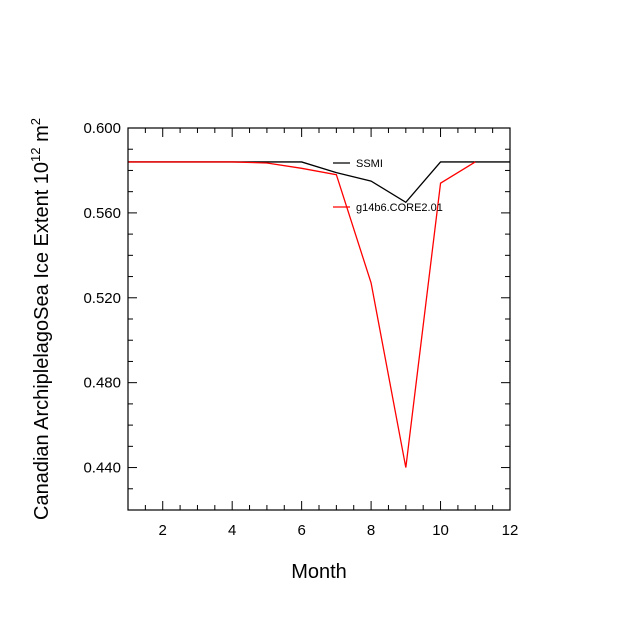 This screenshot has height=638, width=638. I want to click on y-axis-title-unit: m, so click(42, 136).